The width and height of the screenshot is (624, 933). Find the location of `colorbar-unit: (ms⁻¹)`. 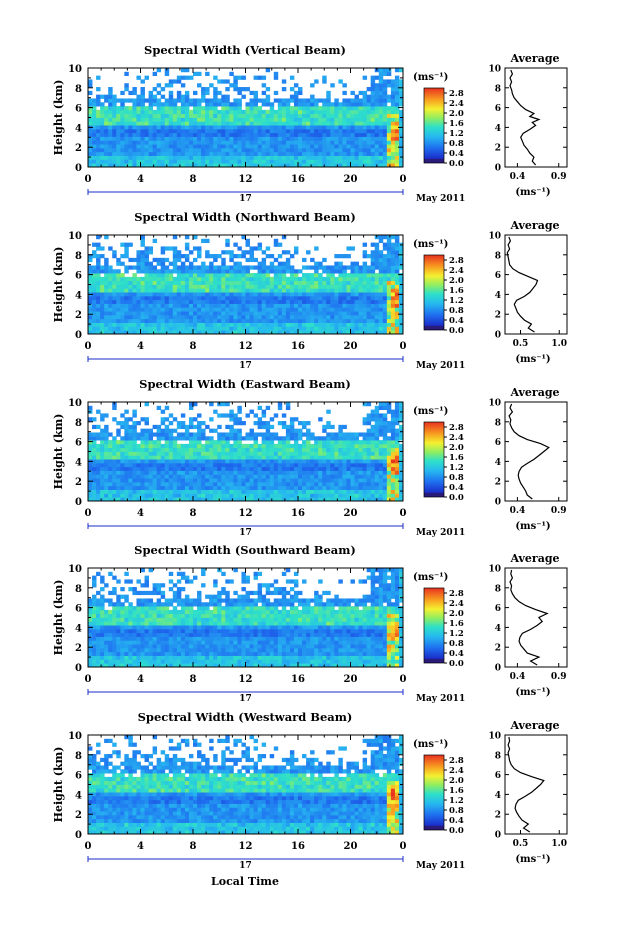

colorbar-unit: (ms⁻¹) is located at coordinates (430, 244).